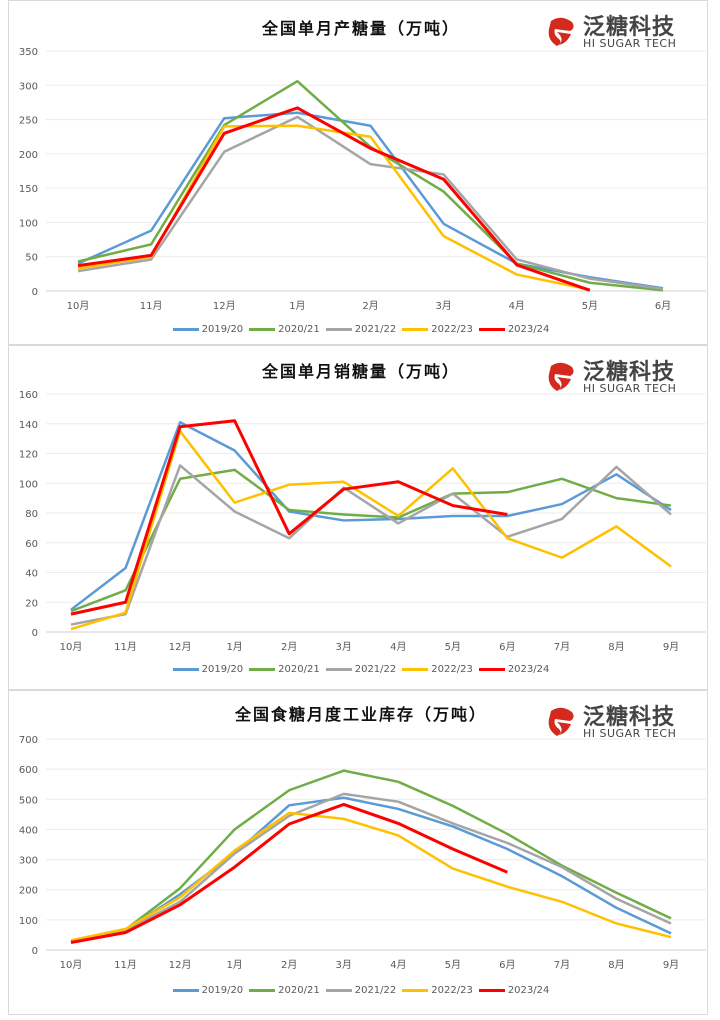  Describe the element at coordinates (453, 647) in the screenshot. I see `x-tick-label: 5月` at that location.